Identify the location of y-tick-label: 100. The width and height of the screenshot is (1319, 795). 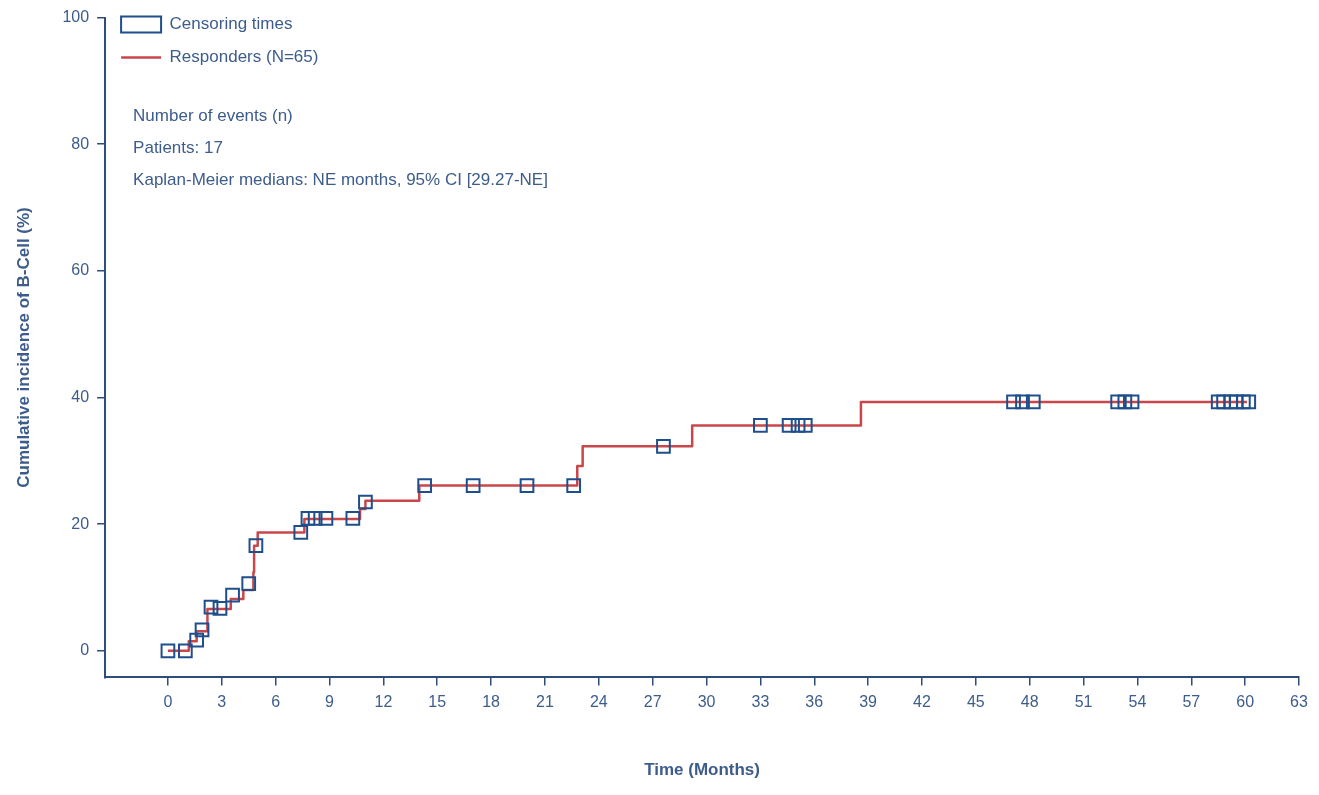
(76, 17).